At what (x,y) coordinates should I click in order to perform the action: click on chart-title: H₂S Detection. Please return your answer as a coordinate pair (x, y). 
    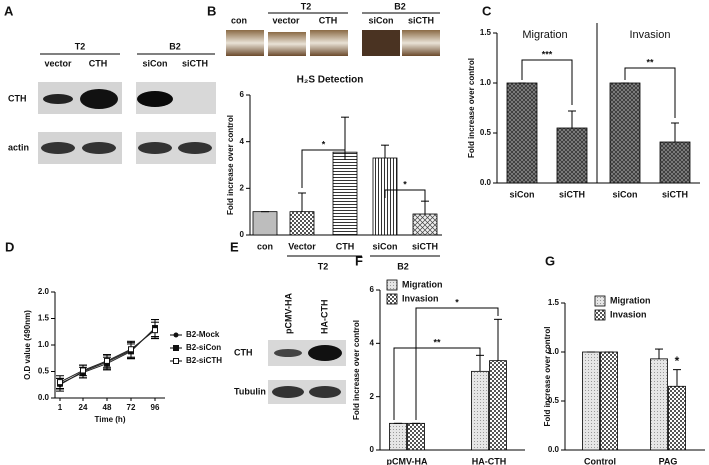
    Looking at the image, I should click on (330, 80).